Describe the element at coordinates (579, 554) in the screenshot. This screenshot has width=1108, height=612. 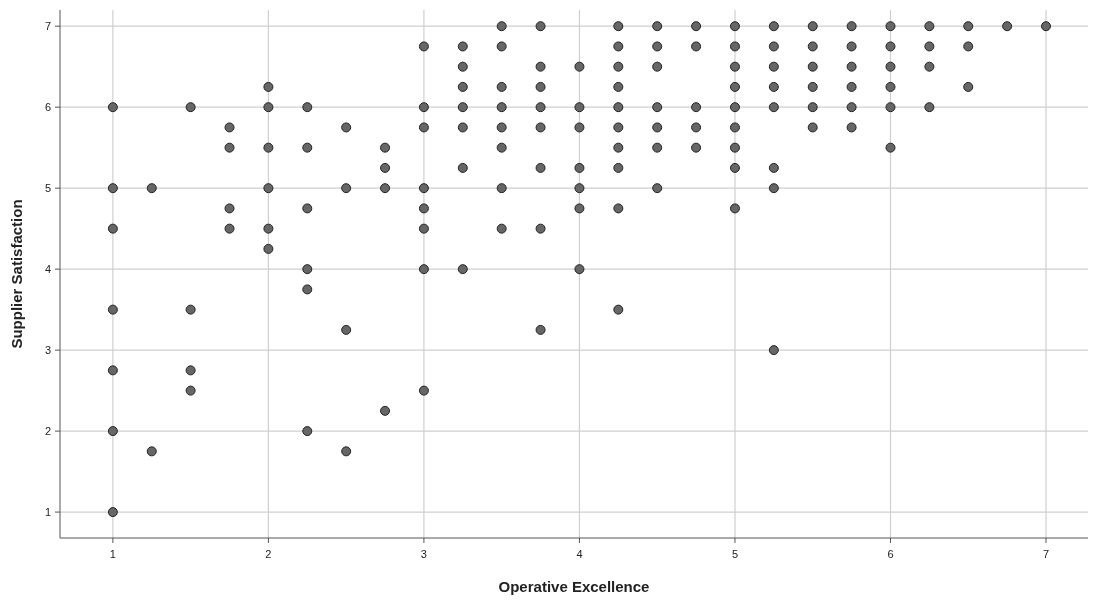
I see `x-tick-label: 4` at that location.